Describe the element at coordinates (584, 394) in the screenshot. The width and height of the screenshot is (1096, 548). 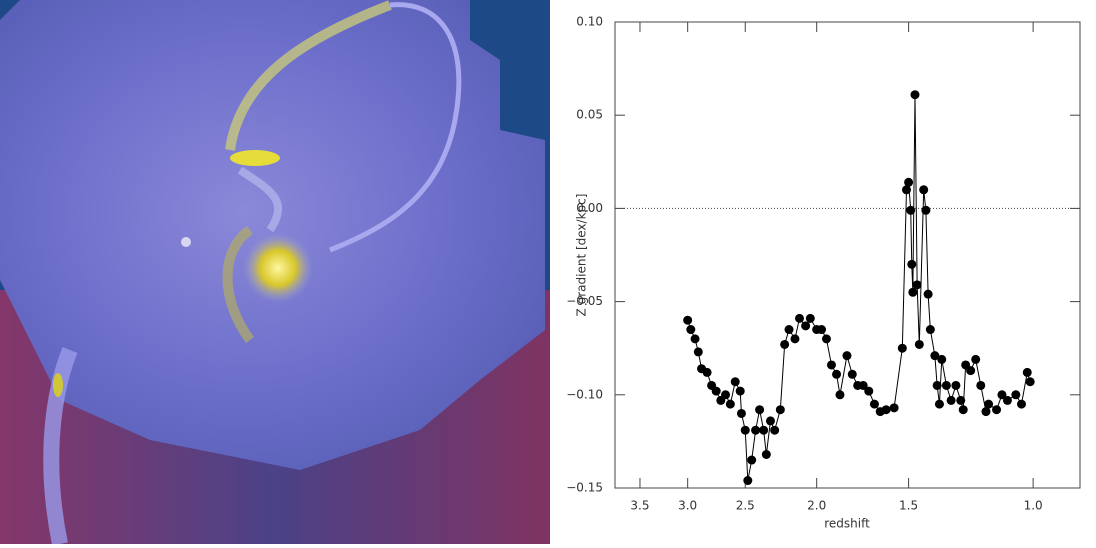
I see `y-tick-label: −0.10` at that location.